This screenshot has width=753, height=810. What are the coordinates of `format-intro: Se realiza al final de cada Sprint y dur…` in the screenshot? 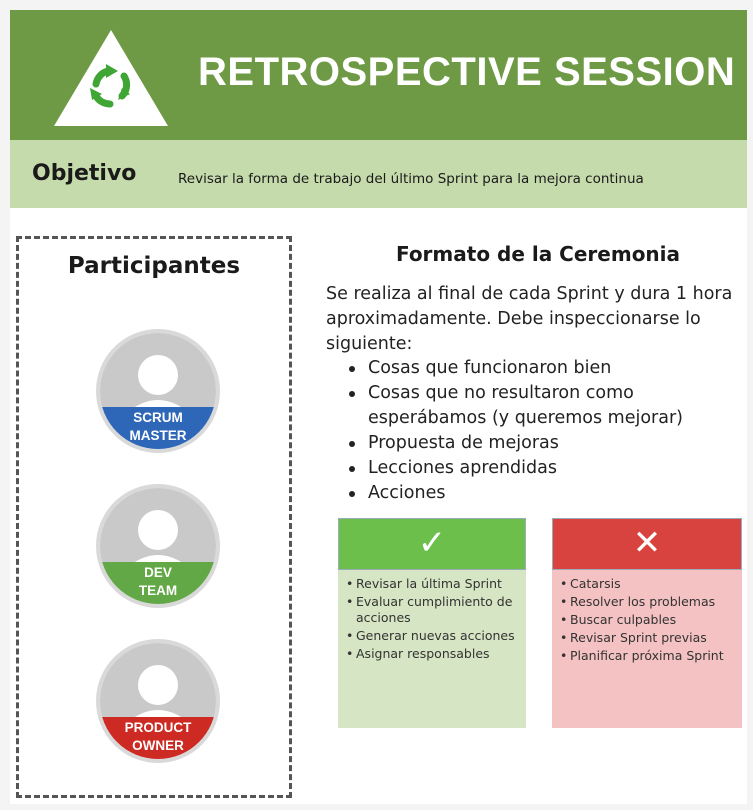 It's located at (529, 319).